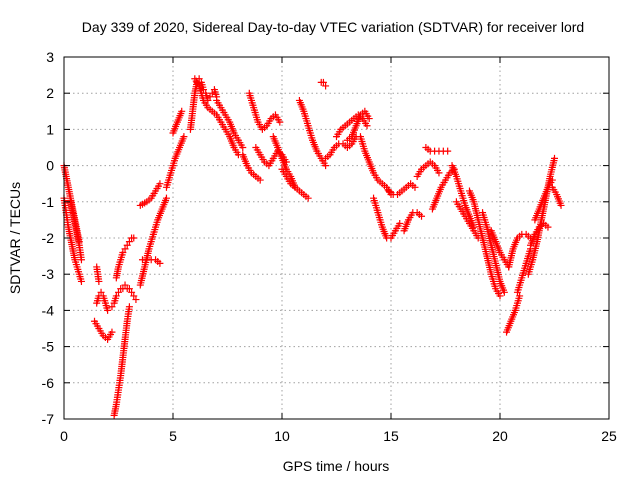 This screenshot has width=640, height=480. What do you see at coordinates (48, 310) in the screenshot?
I see `y-tick-label: -4` at bounding box center [48, 310].